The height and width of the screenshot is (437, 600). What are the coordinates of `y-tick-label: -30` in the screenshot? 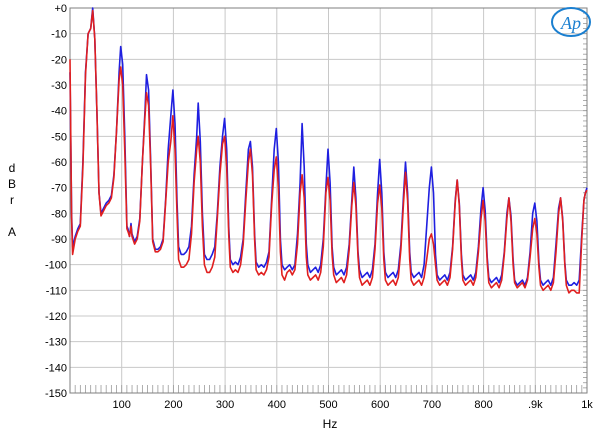 It's located at (59, 86).